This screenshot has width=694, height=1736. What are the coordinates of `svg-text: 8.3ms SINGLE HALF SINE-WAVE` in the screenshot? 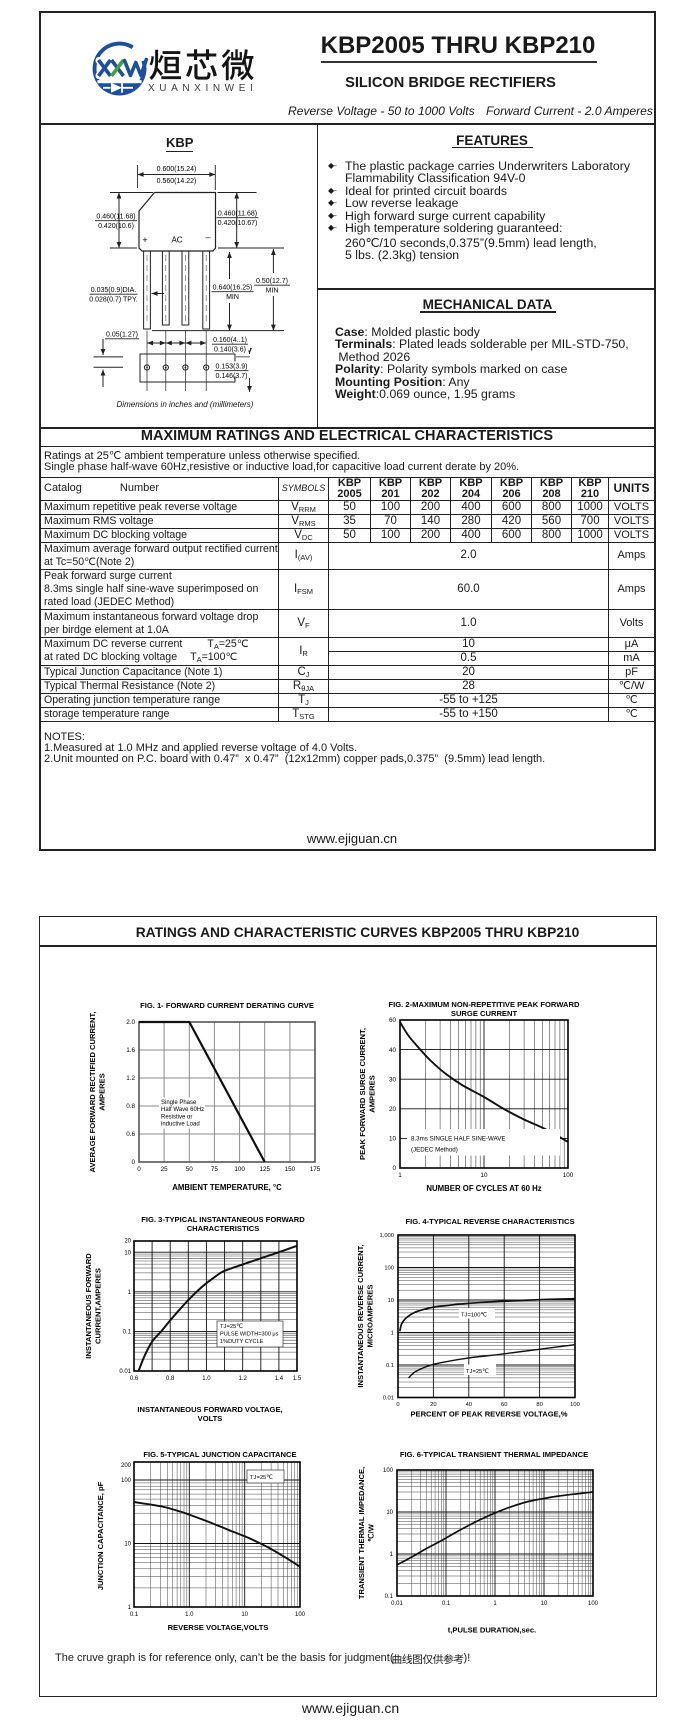 It's located at (458, 1139).